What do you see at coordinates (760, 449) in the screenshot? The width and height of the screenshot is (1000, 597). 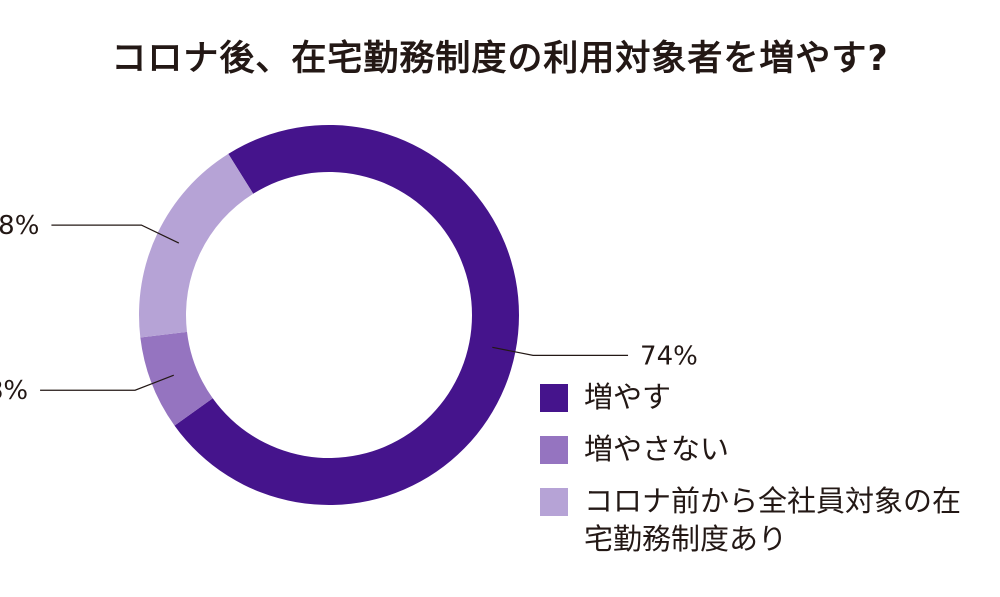 I see `legend-item-not-increase: 増やさない` at bounding box center [760, 449].